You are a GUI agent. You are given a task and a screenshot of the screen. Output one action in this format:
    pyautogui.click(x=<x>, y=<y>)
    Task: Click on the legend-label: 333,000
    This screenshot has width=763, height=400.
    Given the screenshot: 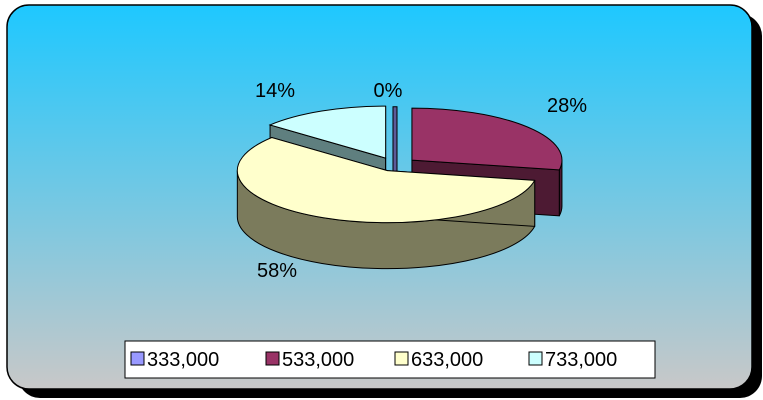 What is the action you would take?
    pyautogui.click(x=183, y=360)
    